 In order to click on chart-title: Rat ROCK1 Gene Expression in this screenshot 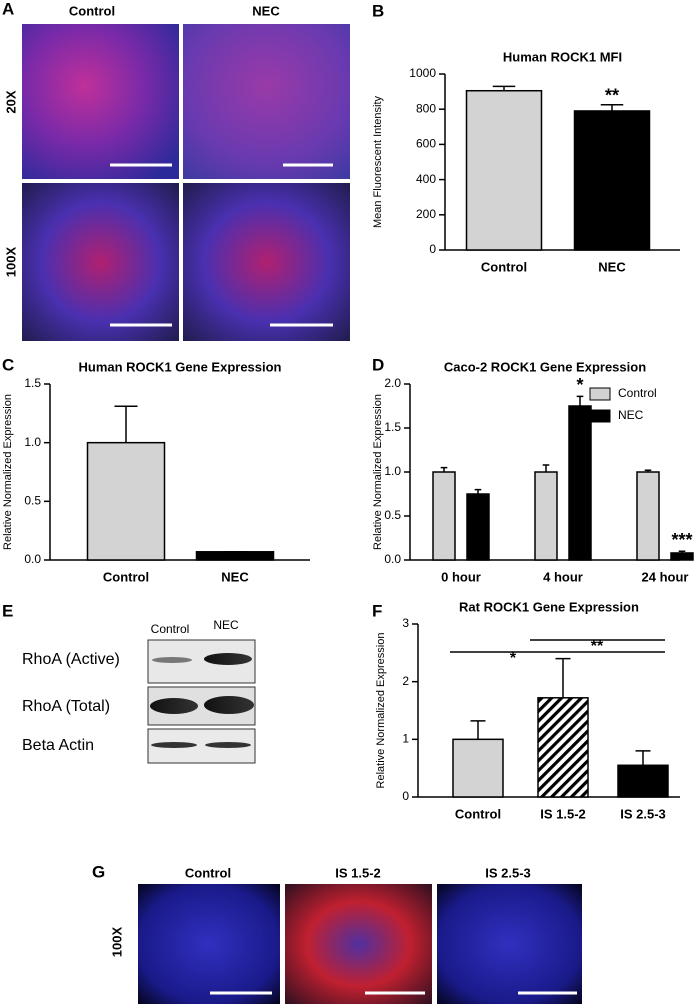, I will do `click(549, 606)`.